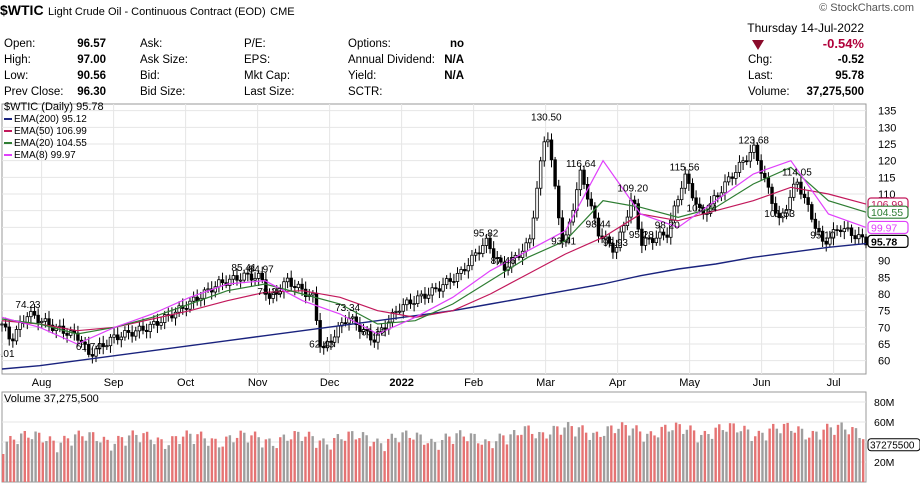 This screenshot has height=484, width=920. Describe the element at coordinates (391, 60) in the screenshot. I see `quote-label: Annual Dividend:` at that location.